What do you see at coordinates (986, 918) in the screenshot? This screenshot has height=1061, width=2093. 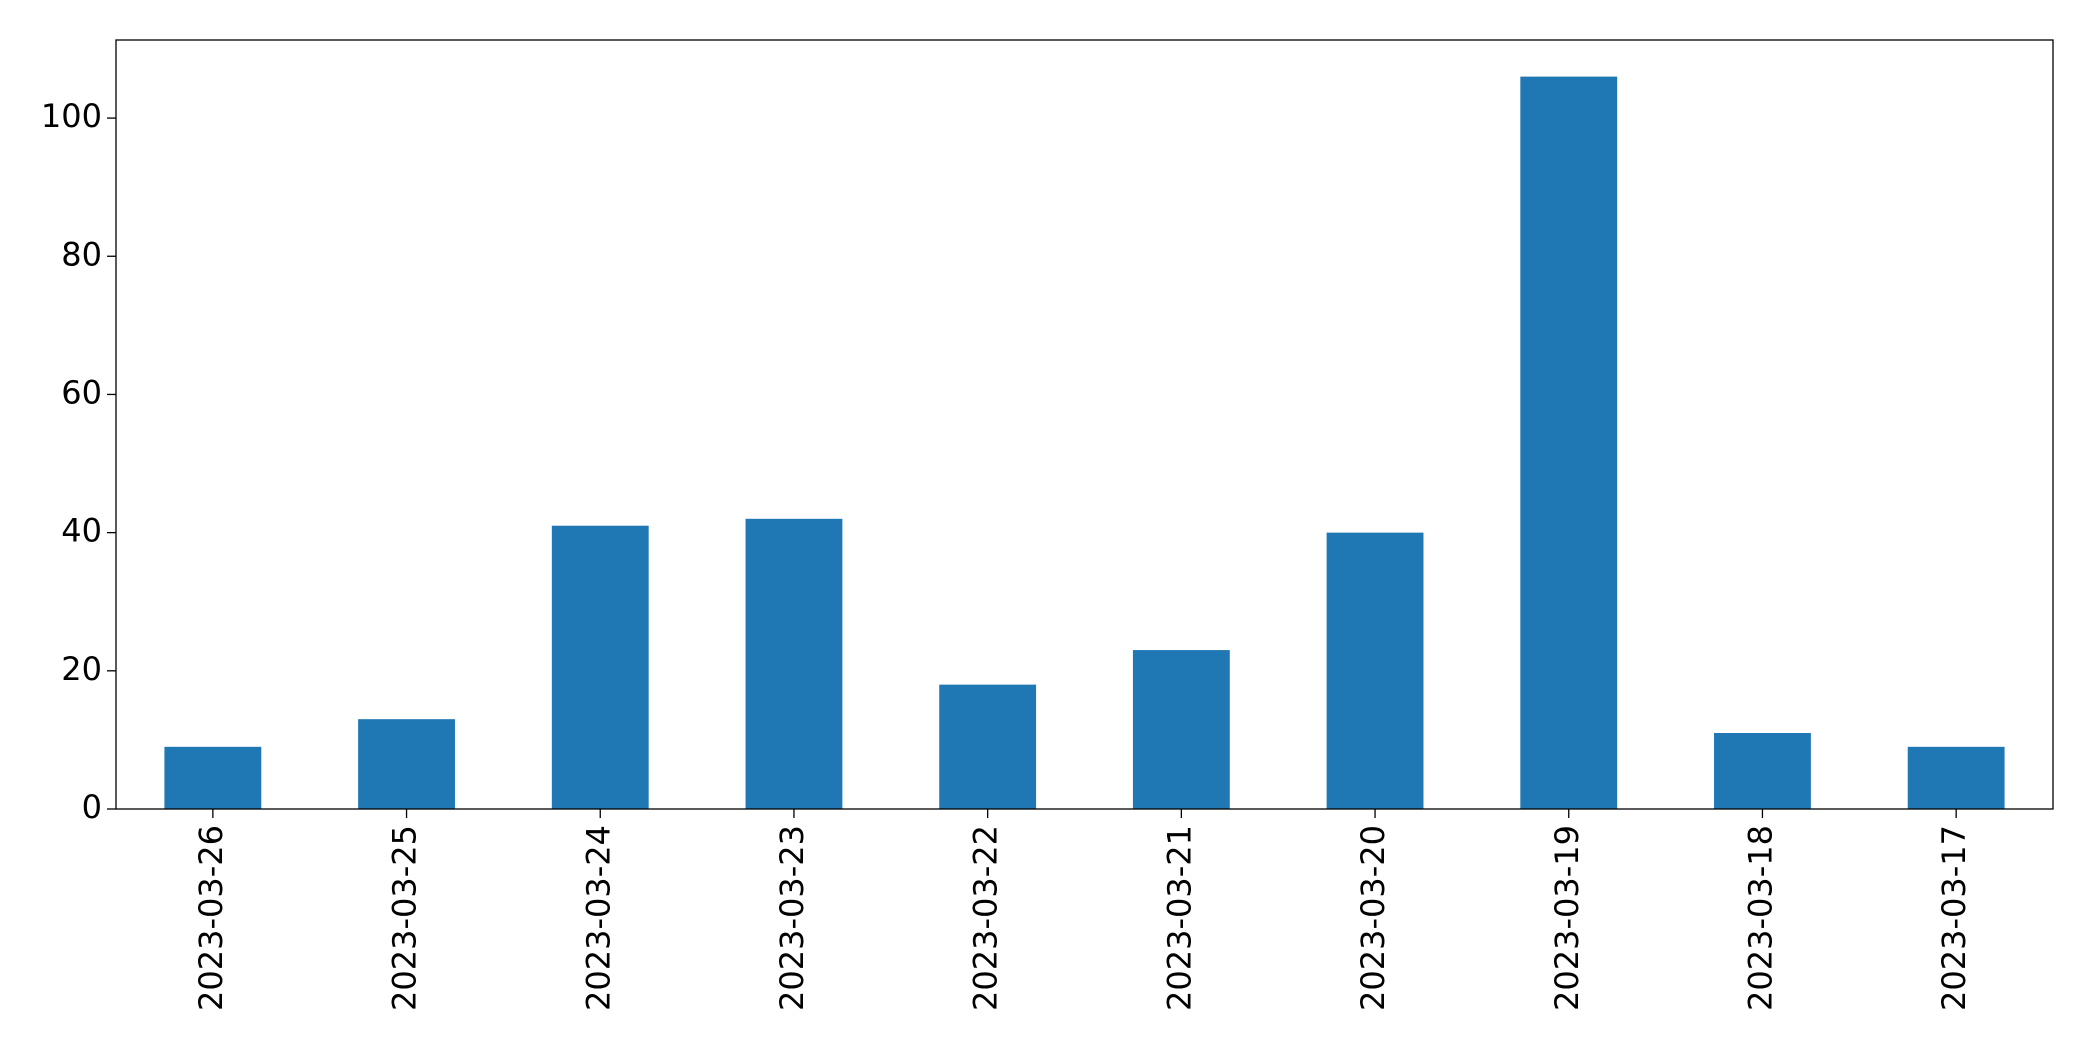 I see `x-tick-label: 2023-03-22` at bounding box center [986, 918].